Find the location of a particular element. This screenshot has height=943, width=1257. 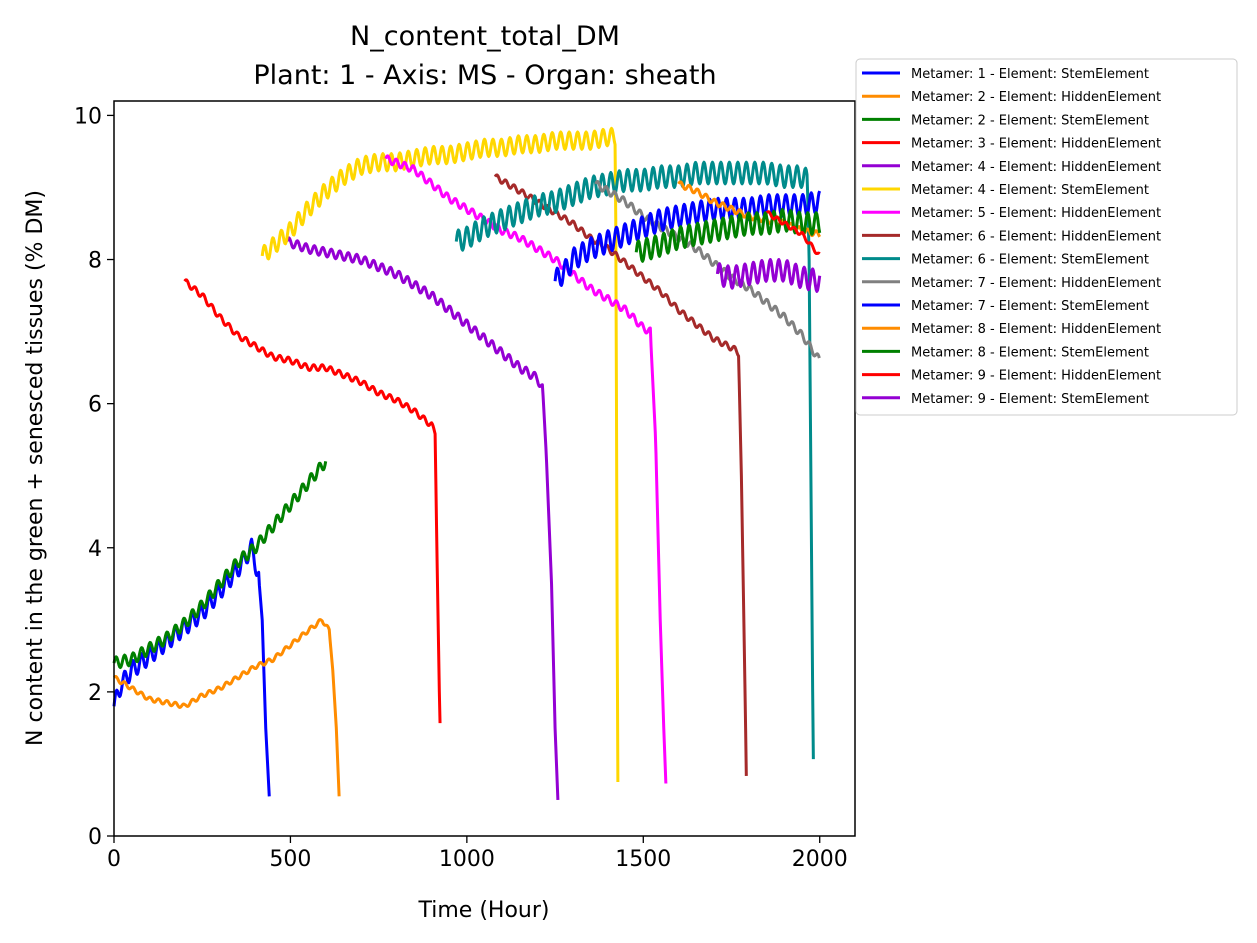

y-tick-label: 8 is located at coordinates (95, 261).